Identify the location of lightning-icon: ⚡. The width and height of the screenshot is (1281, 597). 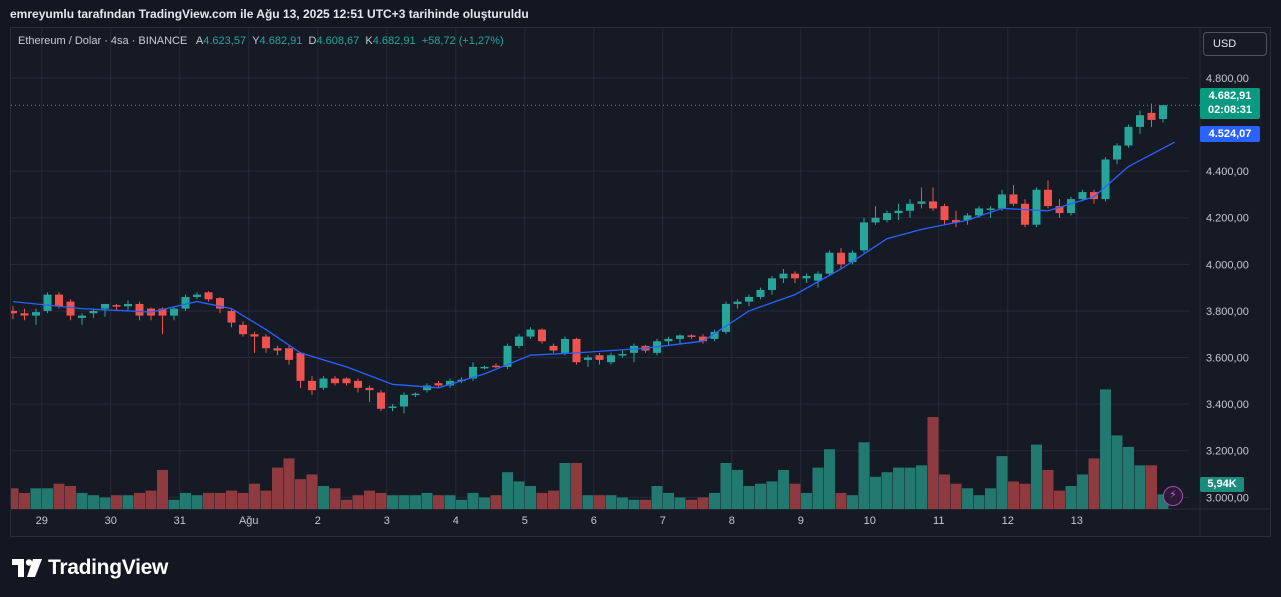
(1173, 496).